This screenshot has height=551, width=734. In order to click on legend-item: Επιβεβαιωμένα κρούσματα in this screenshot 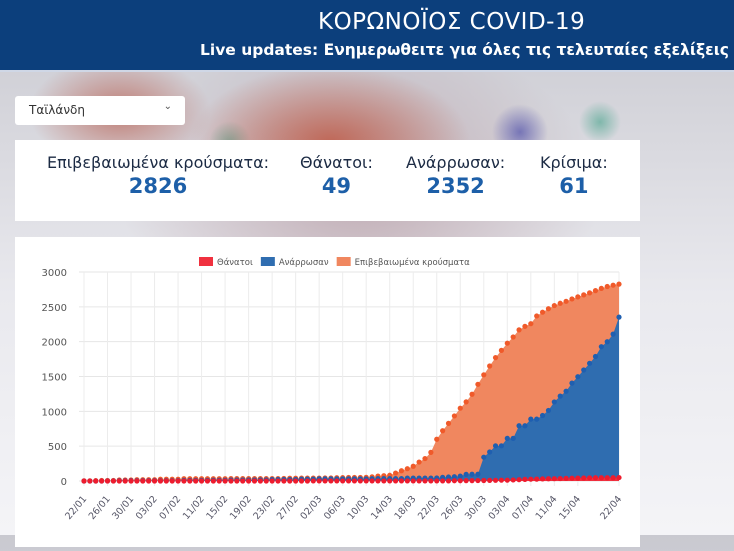, I will do `click(403, 262)`.